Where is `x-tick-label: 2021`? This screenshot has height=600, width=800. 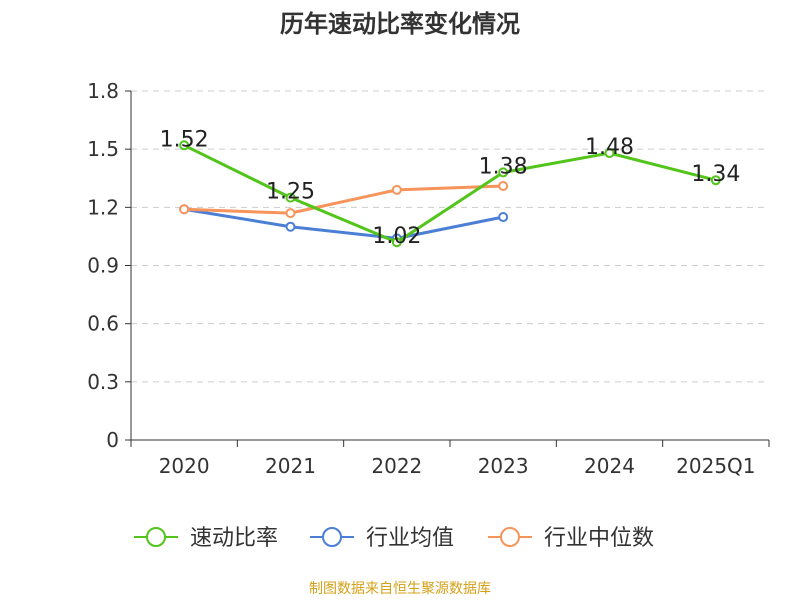 x-tick-label: 2021 is located at coordinates (290, 466).